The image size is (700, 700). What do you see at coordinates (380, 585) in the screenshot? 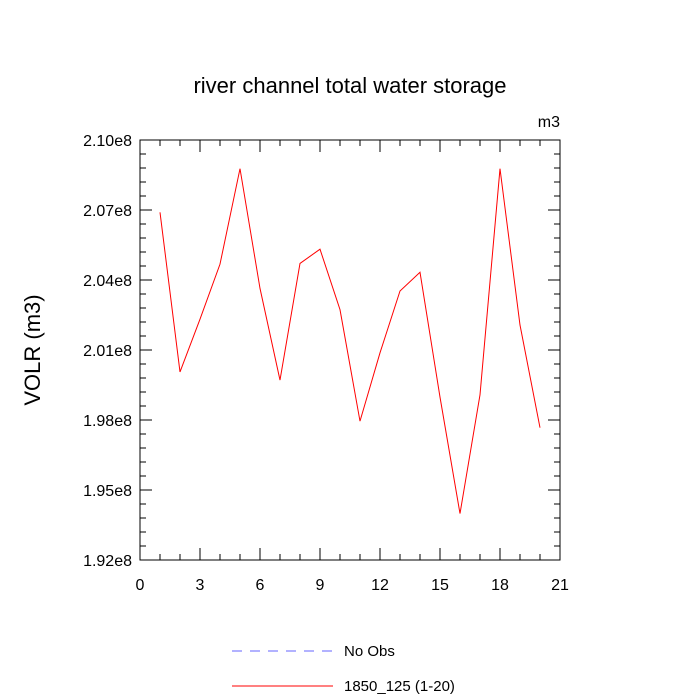
I see `x-tick-label: 12` at bounding box center [380, 585].